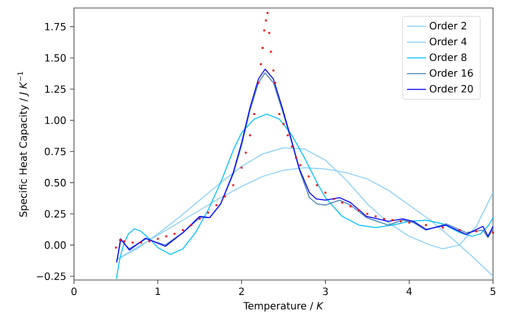 This screenshot has height=328, width=506. What do you see at coordinates (23, 144) in the screenshot?
I see `y-axis-title: Specific Heat Capacity /J K$^{−1}$` at bounding box center [23, 144].